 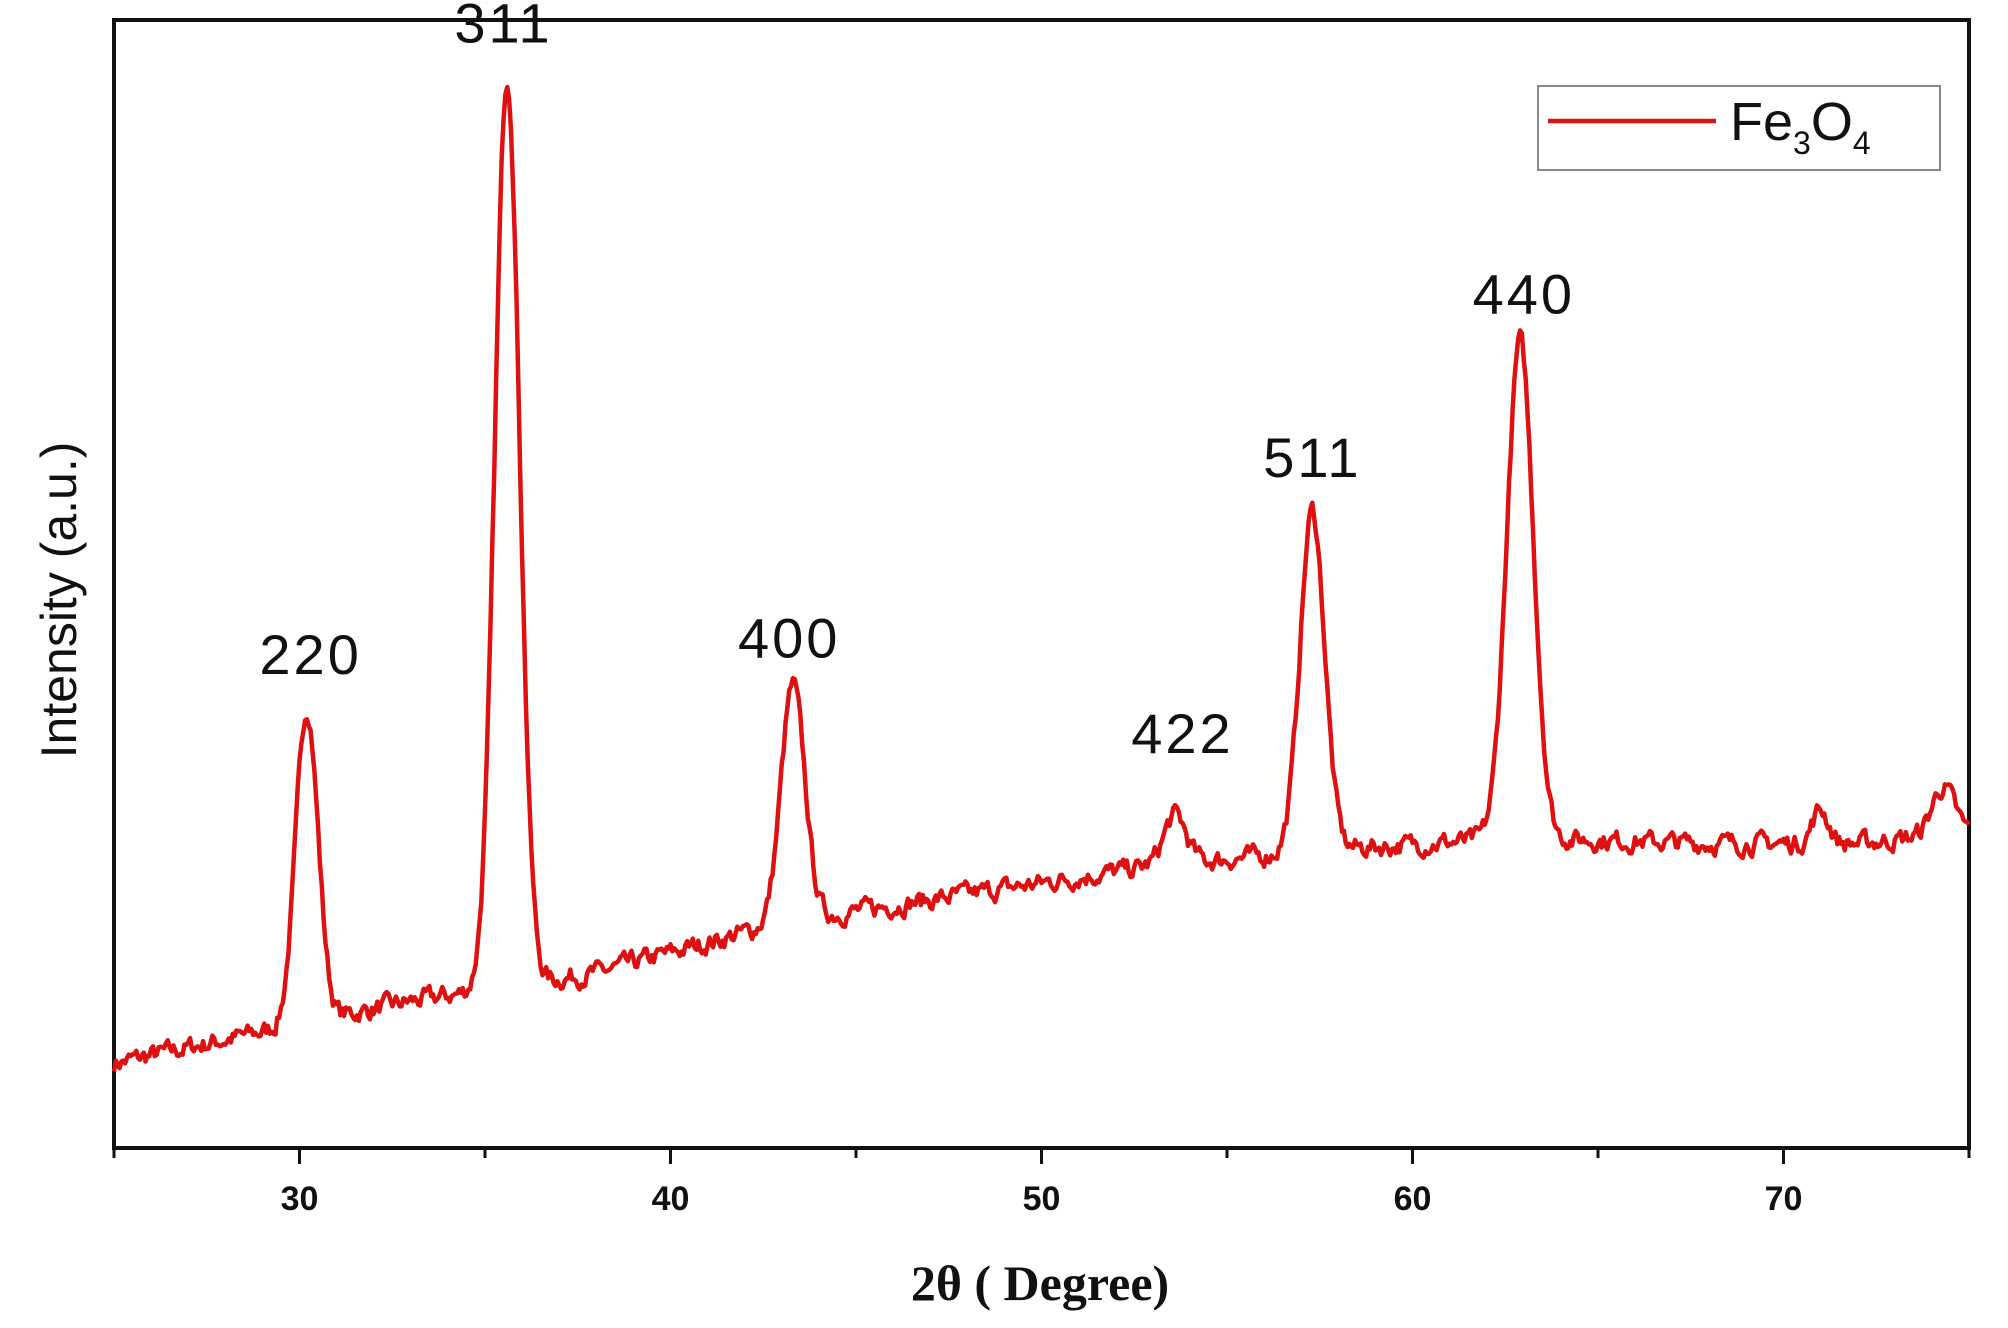 I want to click on legend-box, so click(x=1739, y=128).